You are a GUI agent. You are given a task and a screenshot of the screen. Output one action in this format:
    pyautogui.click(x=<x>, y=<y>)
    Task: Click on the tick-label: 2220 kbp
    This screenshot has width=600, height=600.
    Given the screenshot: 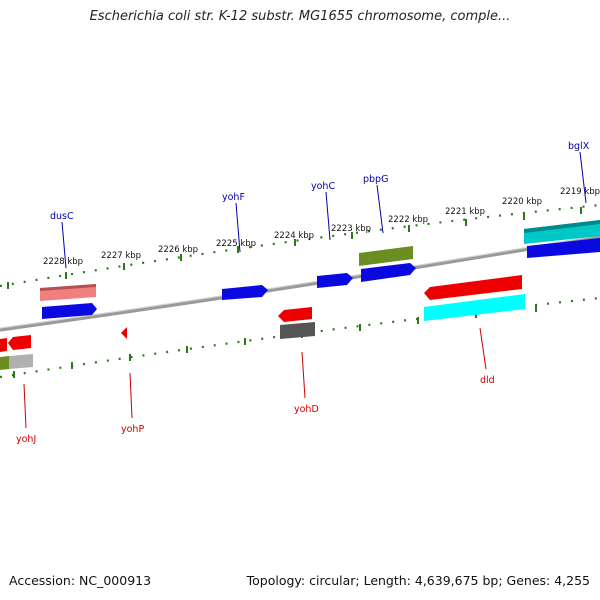 What is the action you would take?
    pyautogui.click(x=522, y=202)
    